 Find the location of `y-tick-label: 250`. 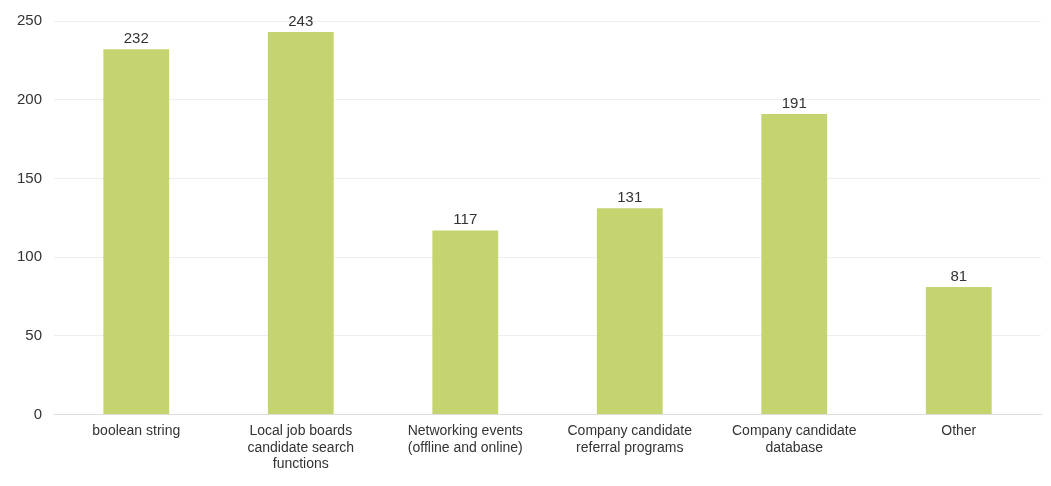

y-tick-label: 250 is located at coordinates (30, 20).